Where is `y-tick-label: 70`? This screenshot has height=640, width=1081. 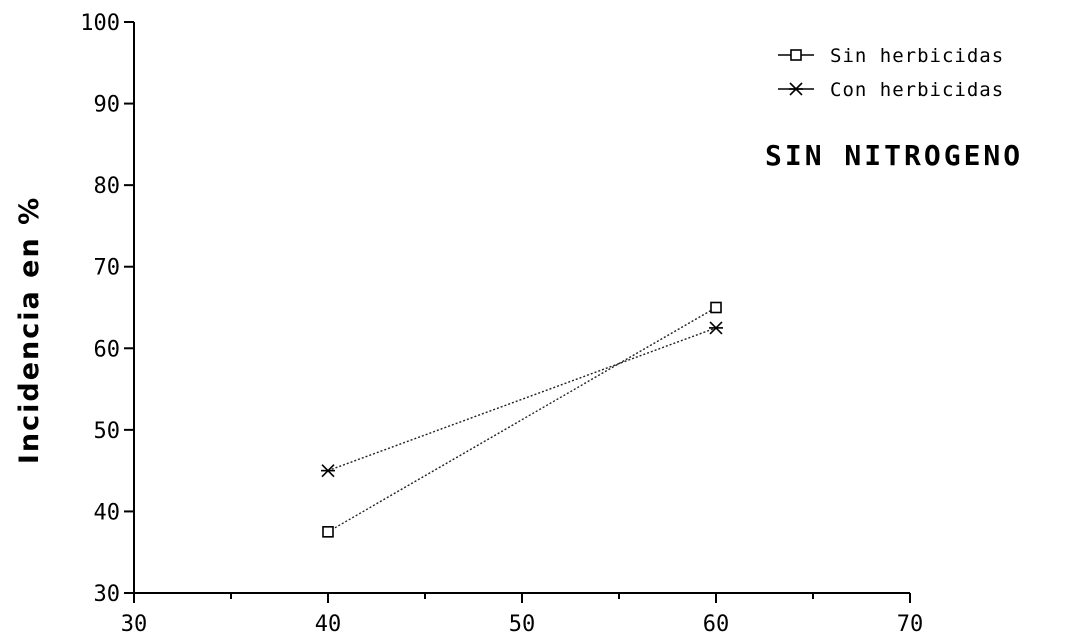
y-tick-label: 70 is located at coordinates (107, 268).